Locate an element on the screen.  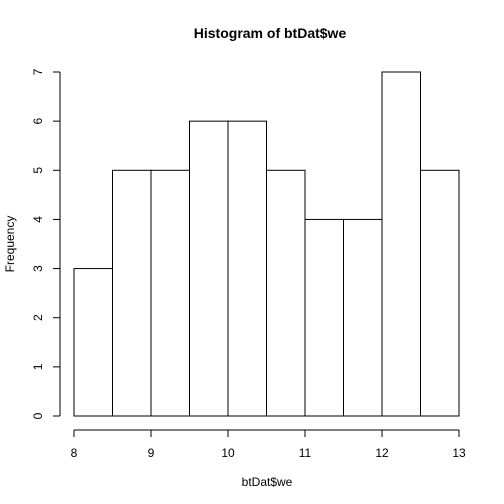
y-tick-label: 3 is located at coordinates (38, 268).